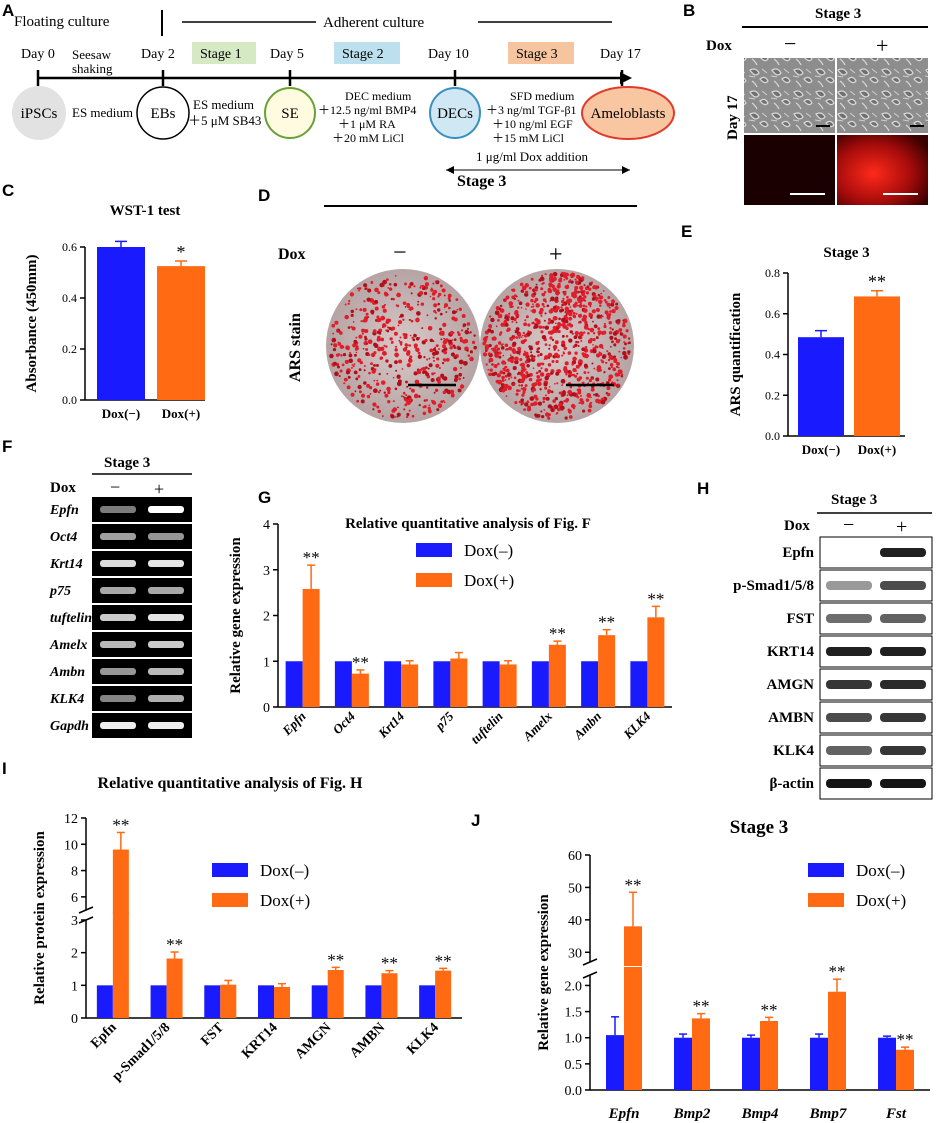 This screenshot has width=941, height=1123. Describe the element at coordinates (633, 1028) in the screenshot. I see `bar-dox-epfn-lower` at that location.